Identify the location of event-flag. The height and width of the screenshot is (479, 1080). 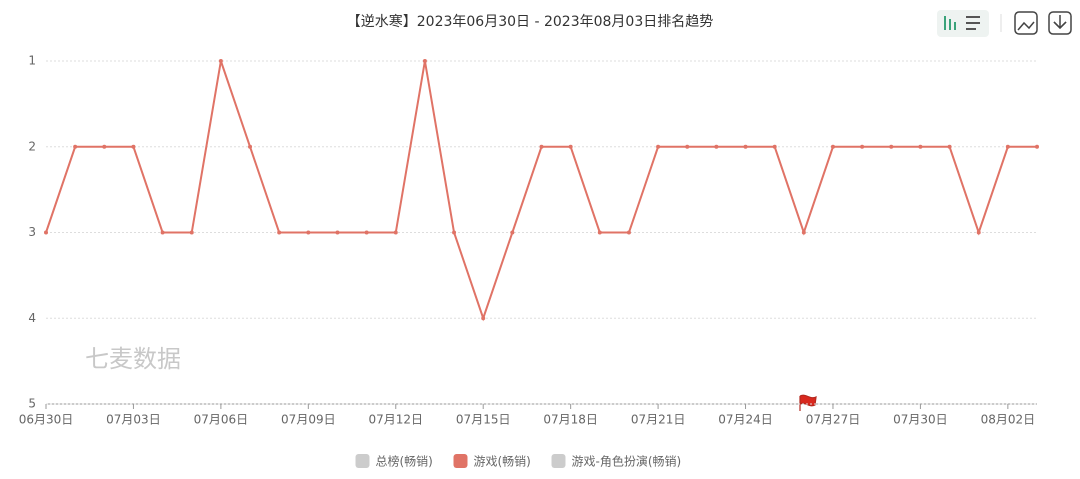
(808, 402).